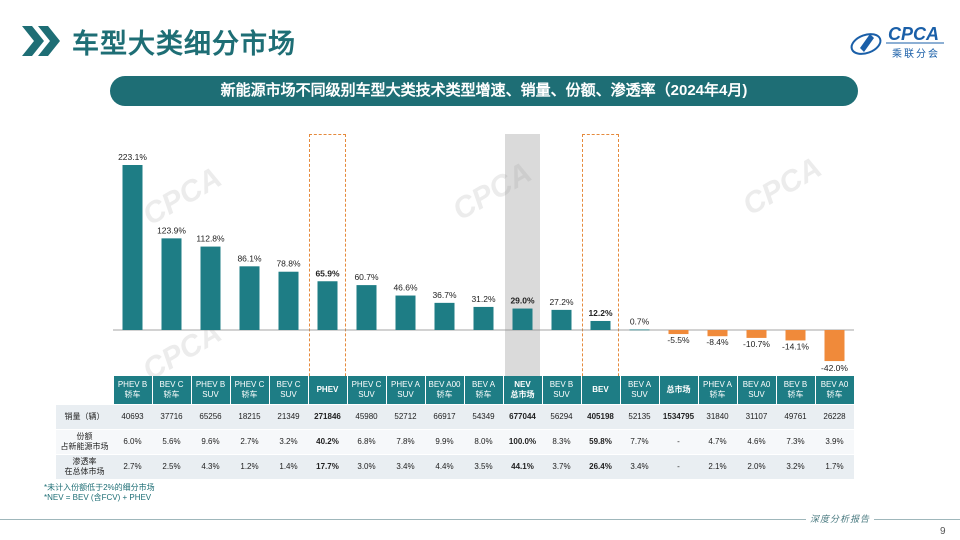 This screenshot has width=960, height=540. Describe the element at coordinates (184, 44) in the screenshot. I see `page-title: 车型大类细分市场` at that location.